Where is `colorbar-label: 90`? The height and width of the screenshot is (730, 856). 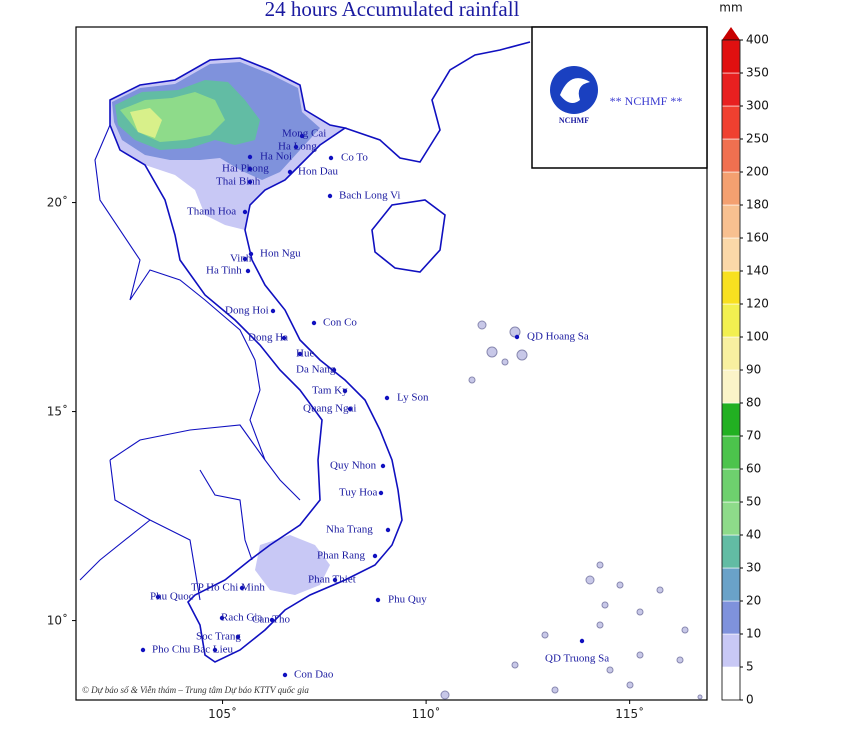 colorbar-label: 90 is located at coordinates (753, 370).